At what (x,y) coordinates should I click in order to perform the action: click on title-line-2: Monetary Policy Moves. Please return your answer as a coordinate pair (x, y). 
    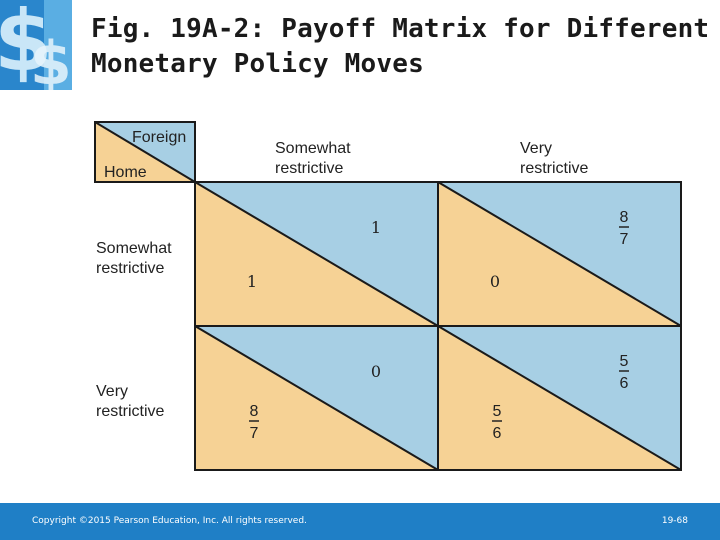
    Looking at the image, I should click on (257, 64).